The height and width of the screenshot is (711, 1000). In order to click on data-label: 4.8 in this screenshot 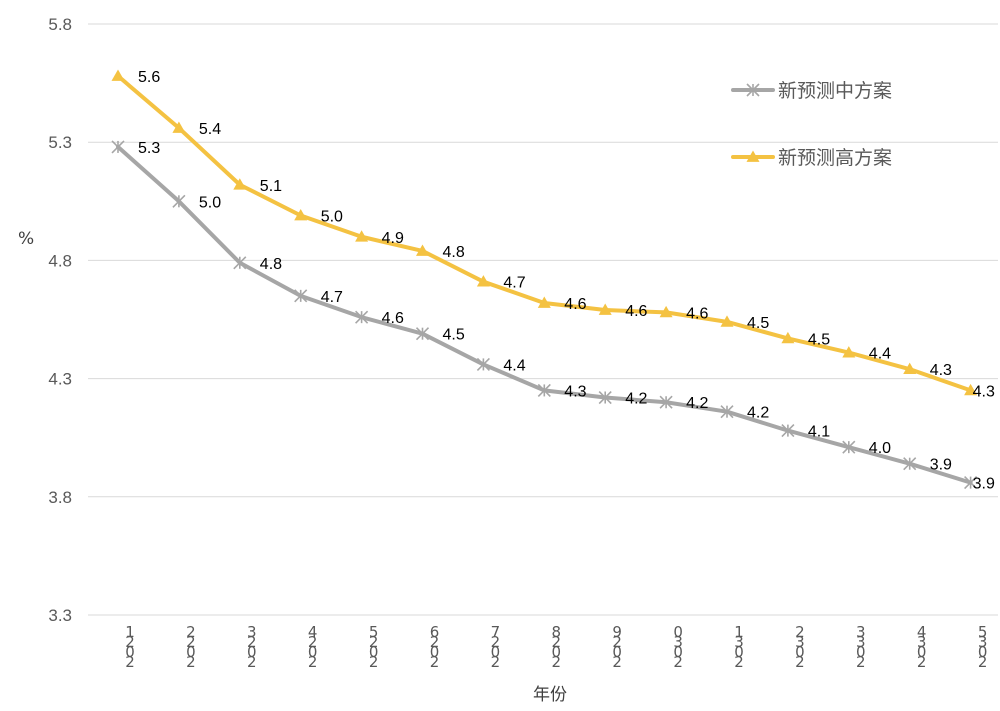, I will do `click(454, 252)`.